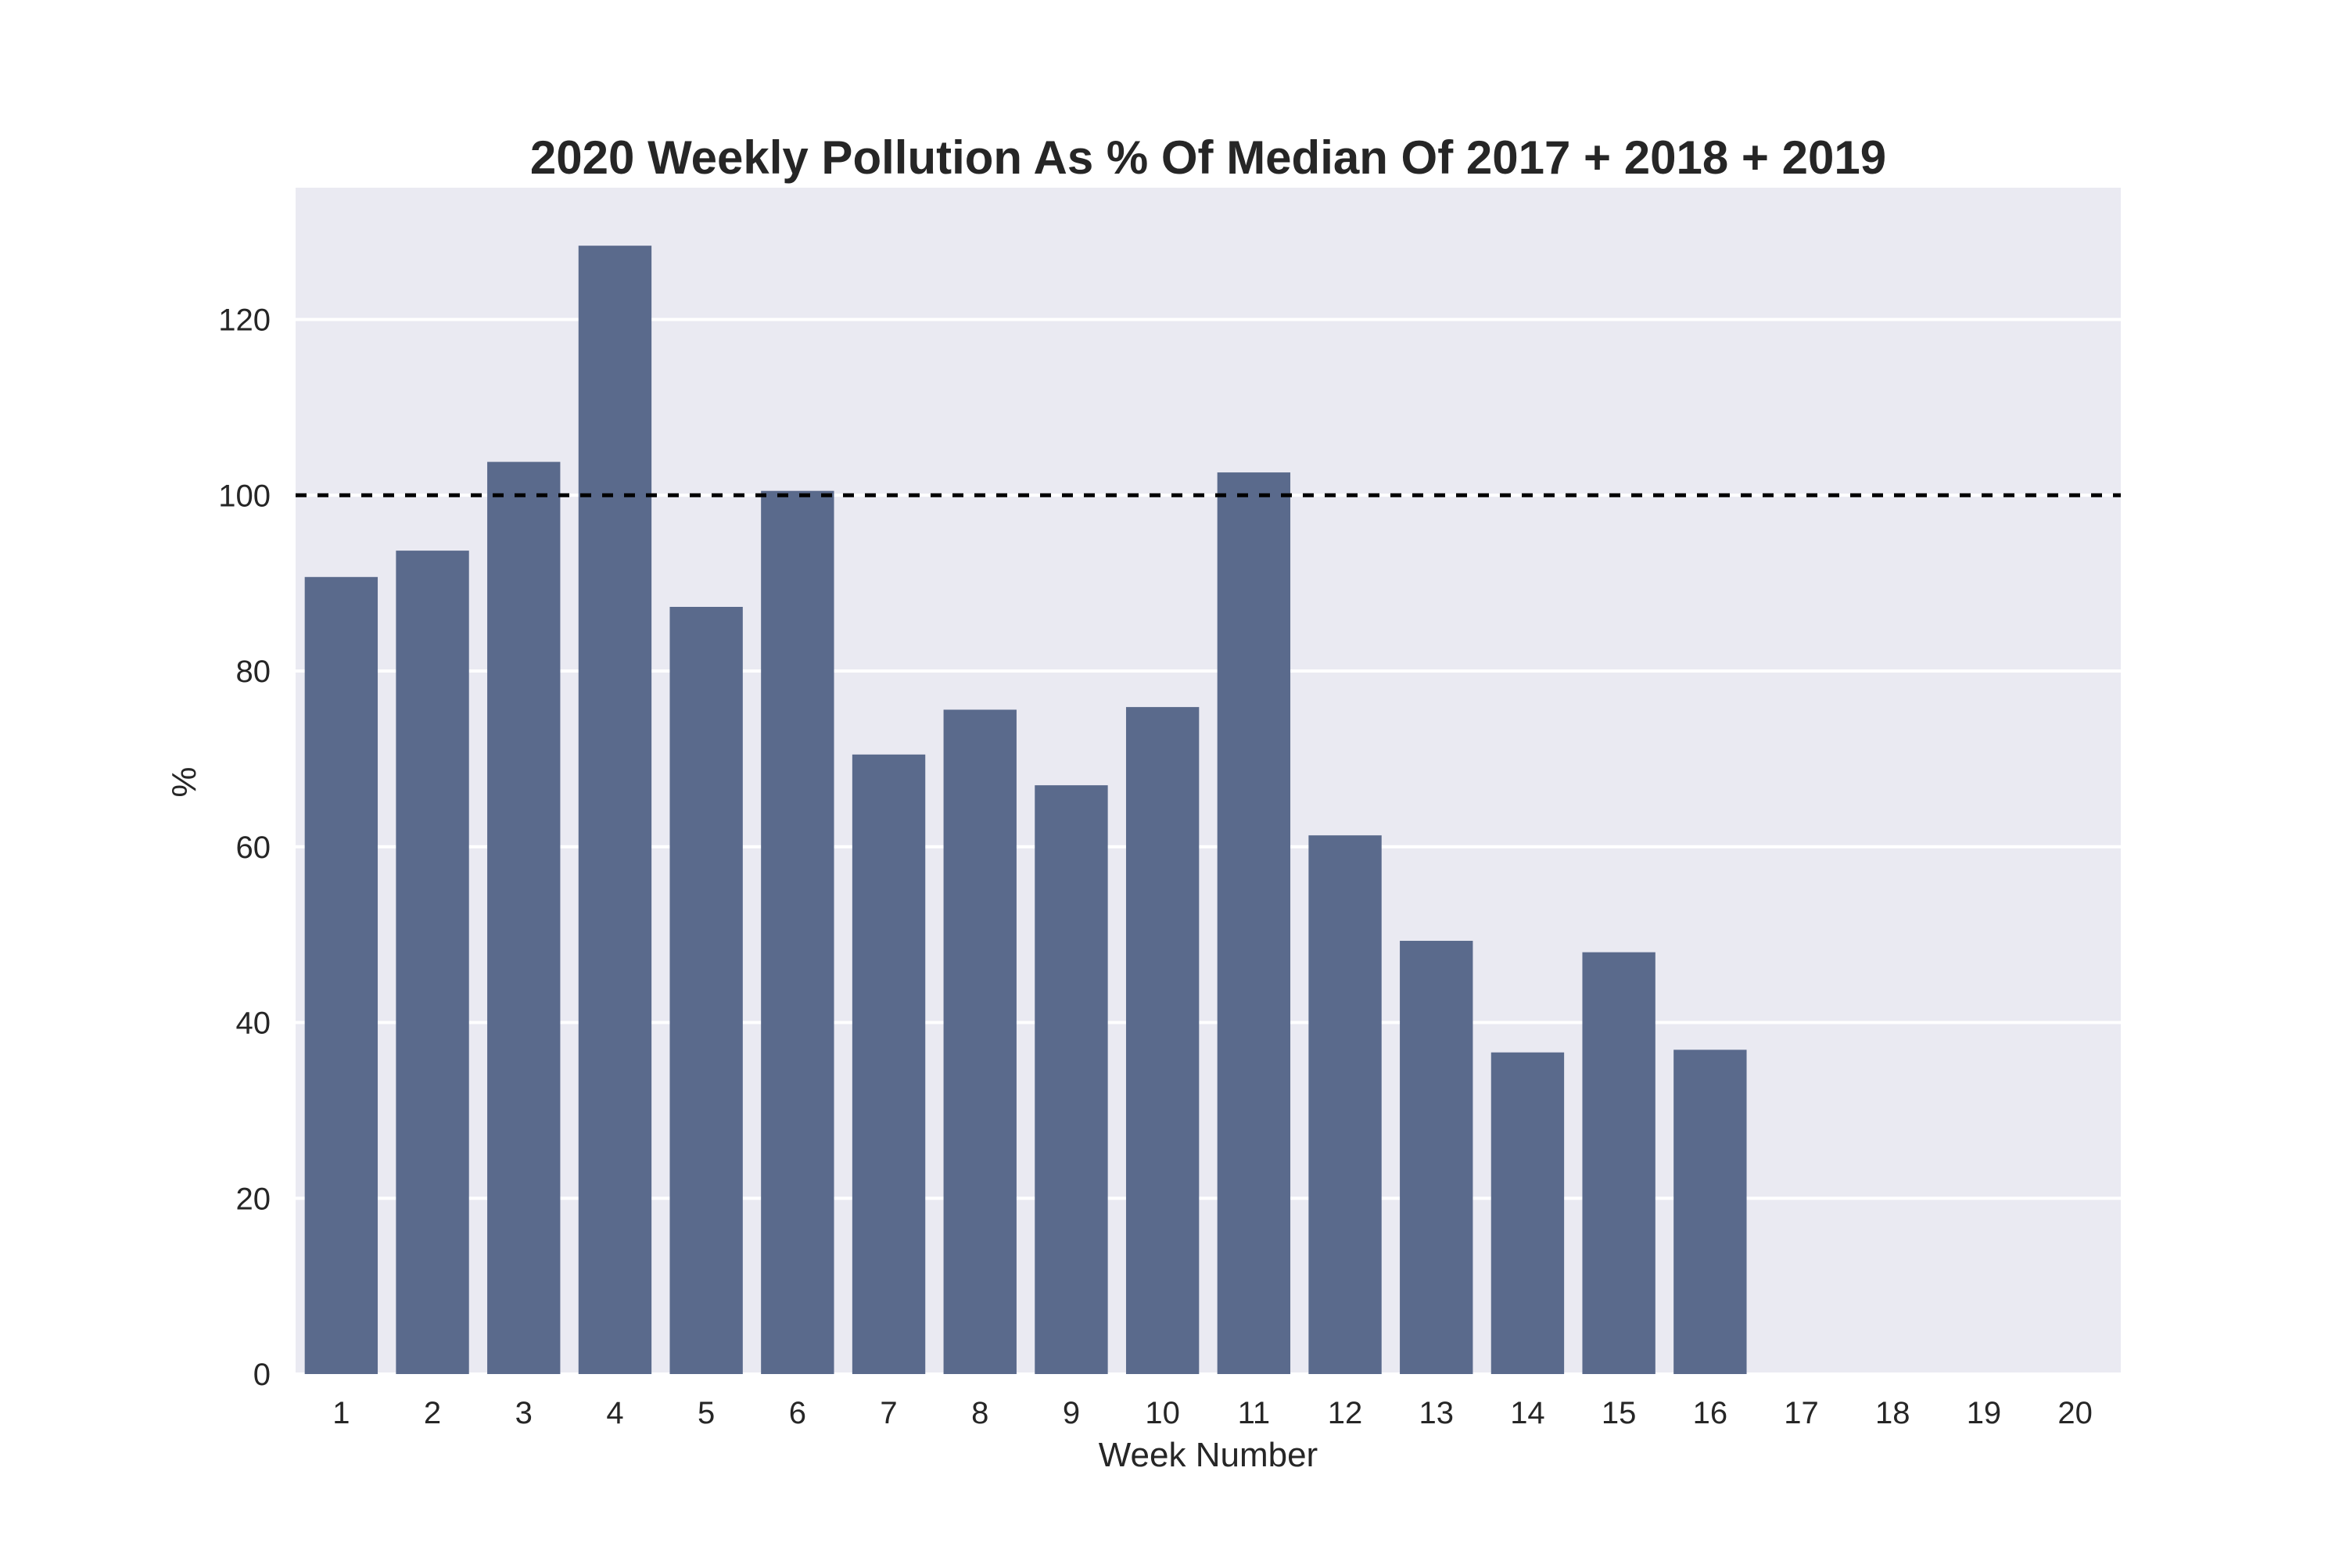 This screenshot has width=2346, height=1568. I want to click on x-tick-label: 10, so click(1162, 1413).